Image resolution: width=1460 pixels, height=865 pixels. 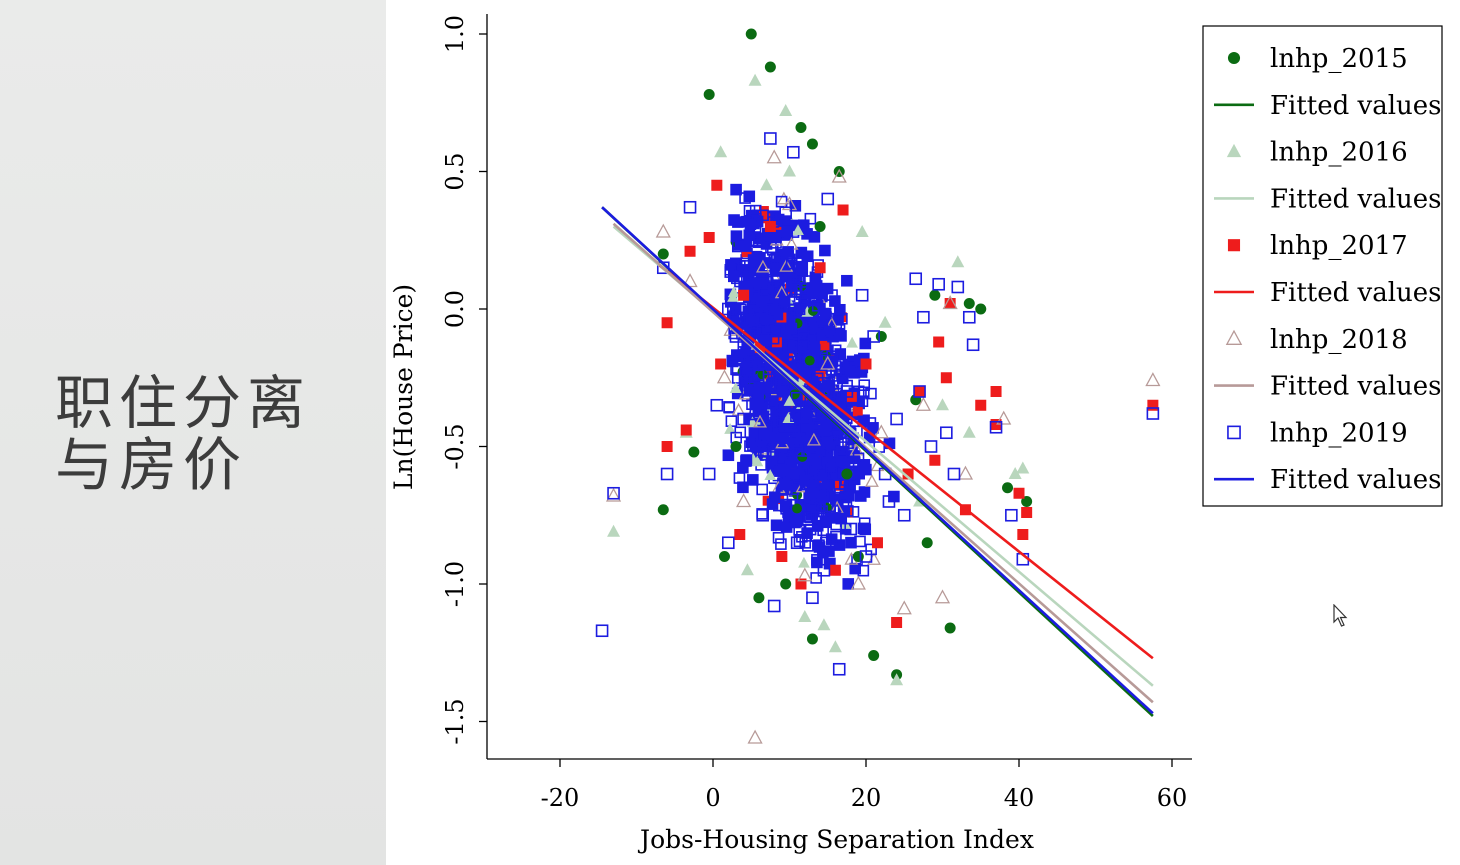 I want to click on legend-label-fit_2016: Fitted values, so click(x=1356, y=199).